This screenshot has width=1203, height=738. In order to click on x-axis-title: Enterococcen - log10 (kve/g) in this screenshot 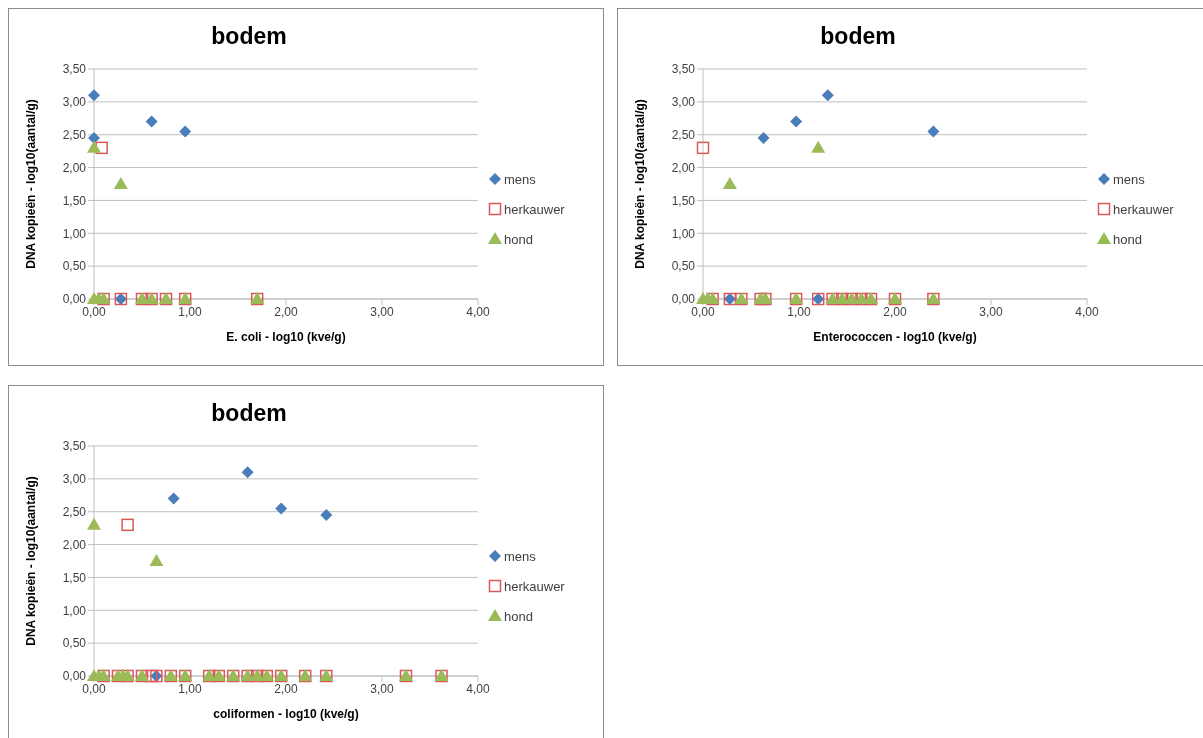, I will do `click(895, 337)`.